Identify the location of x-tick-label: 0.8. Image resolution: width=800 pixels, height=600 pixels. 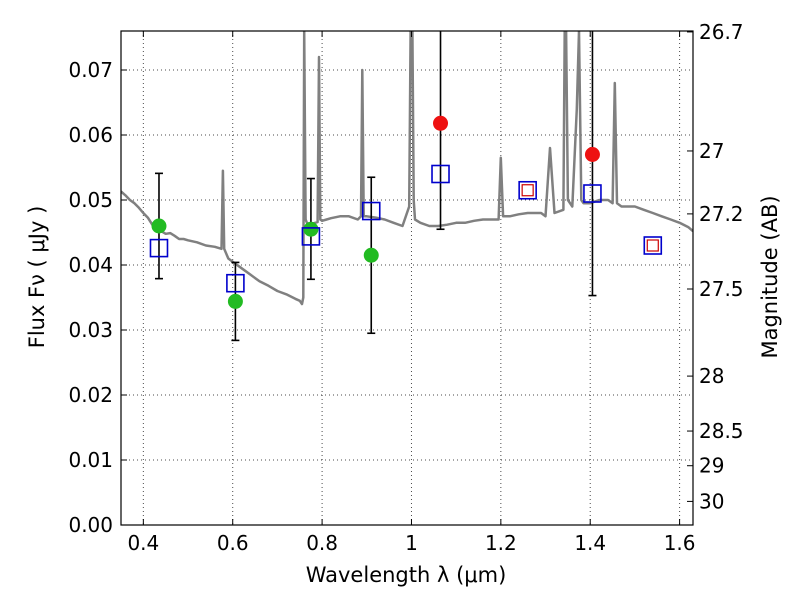
(322, 543).